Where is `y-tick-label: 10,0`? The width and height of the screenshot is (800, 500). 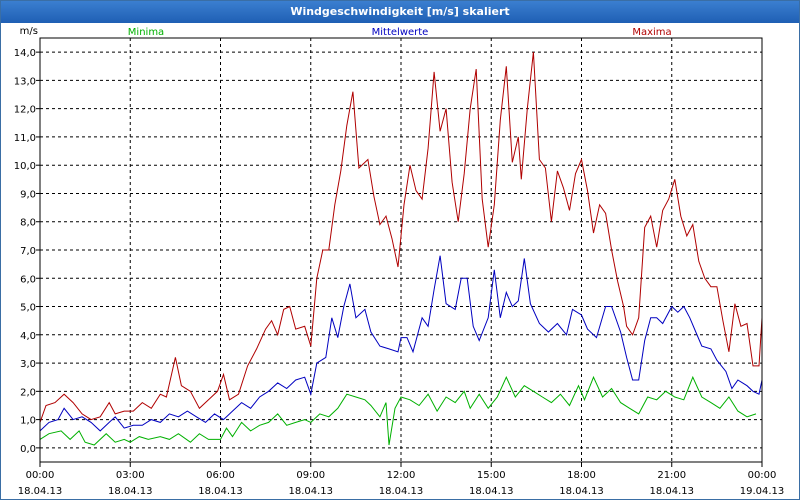
y-tick-label: 10,0 is located at coordinates (25, 166).